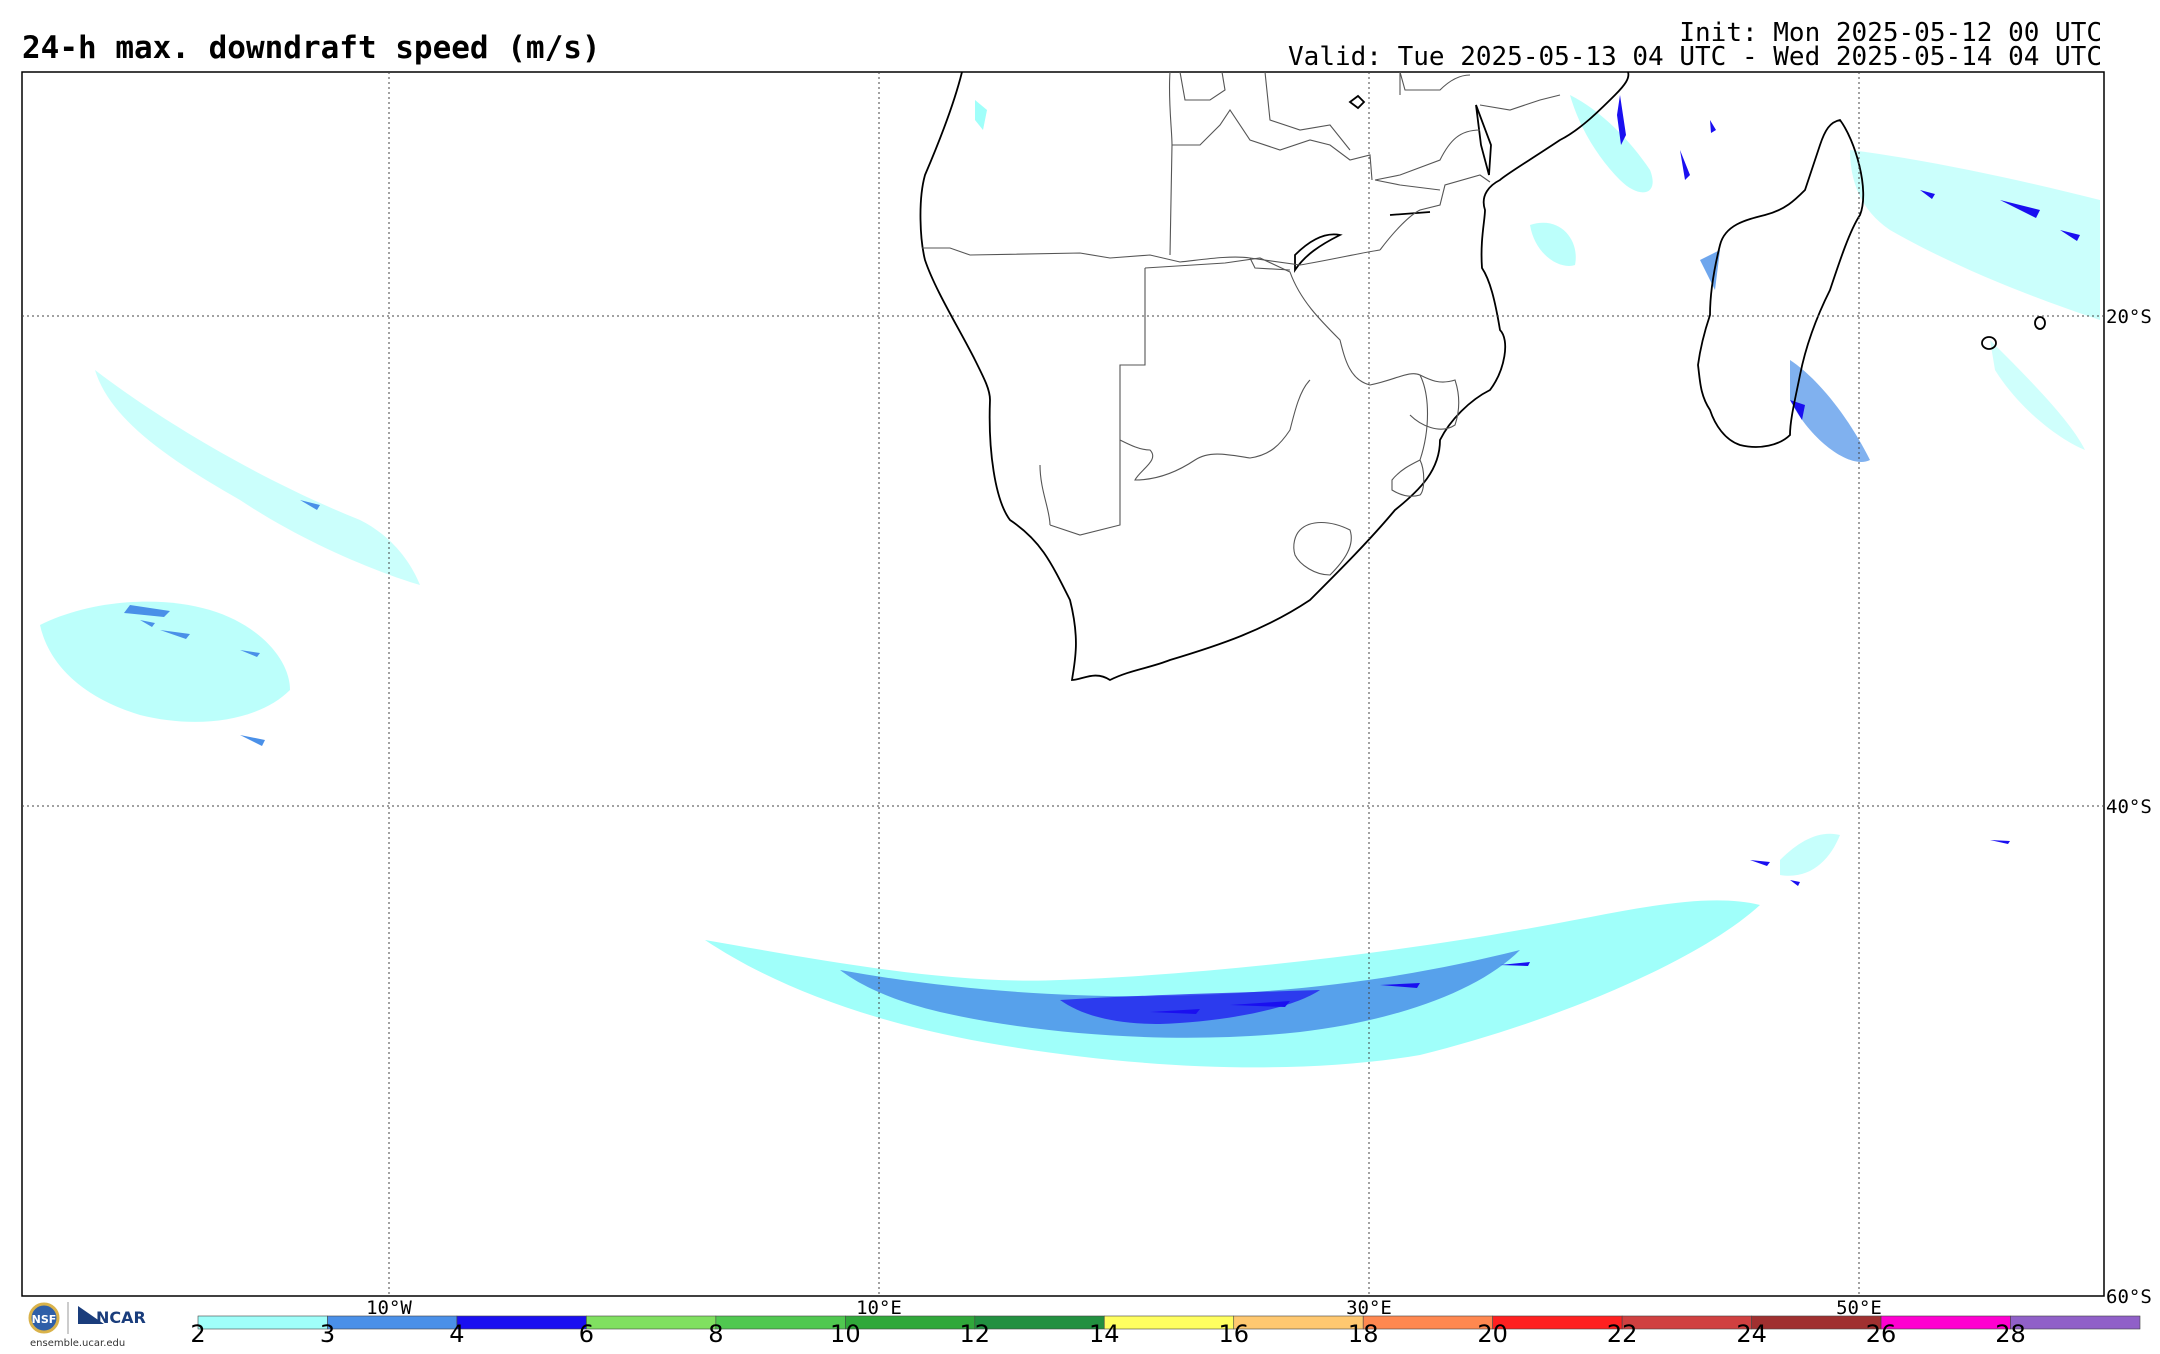 This screenshot has height=1354, width=2160. Describe the element at coordinates (2129, 317) in the screenshot. I see `lat-label-20s: 20°S` at that location.